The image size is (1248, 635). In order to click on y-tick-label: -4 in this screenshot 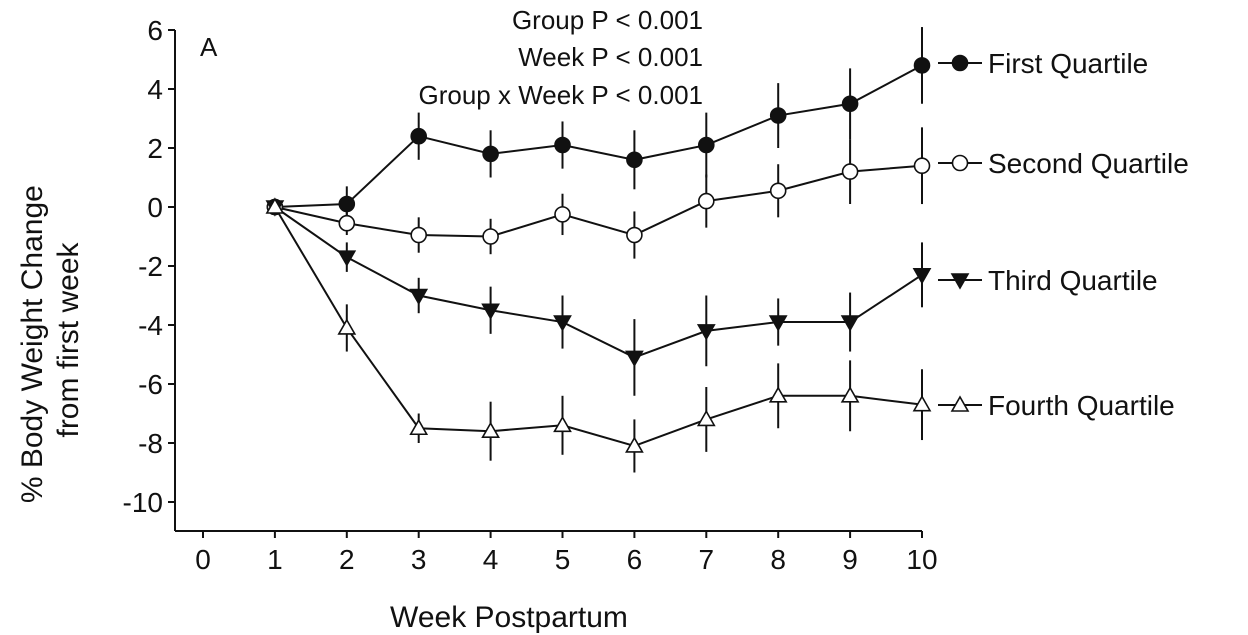, I will do `click(150, 325)`.